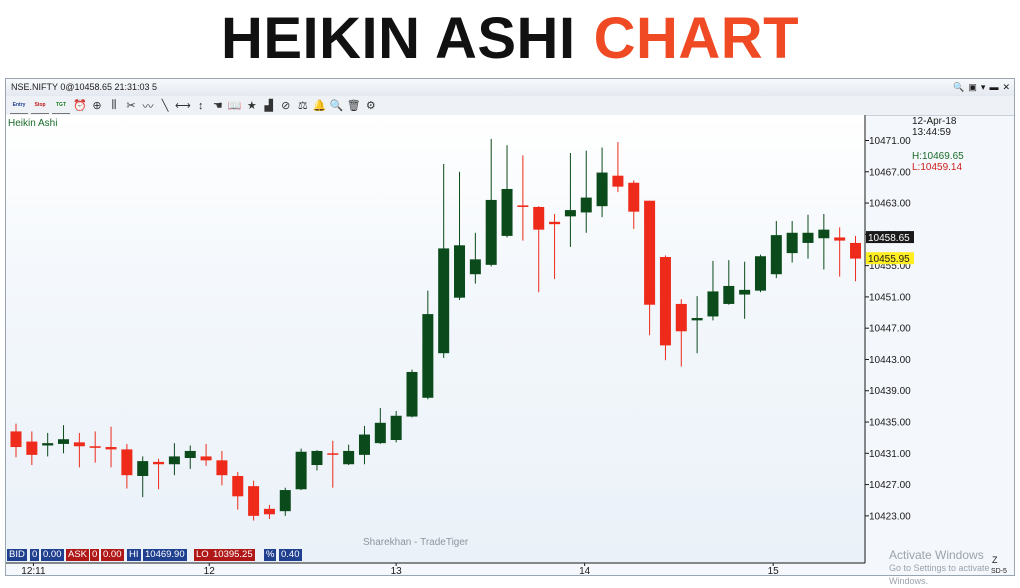  I want to click on ask-label: ASK, so click(78, 555).